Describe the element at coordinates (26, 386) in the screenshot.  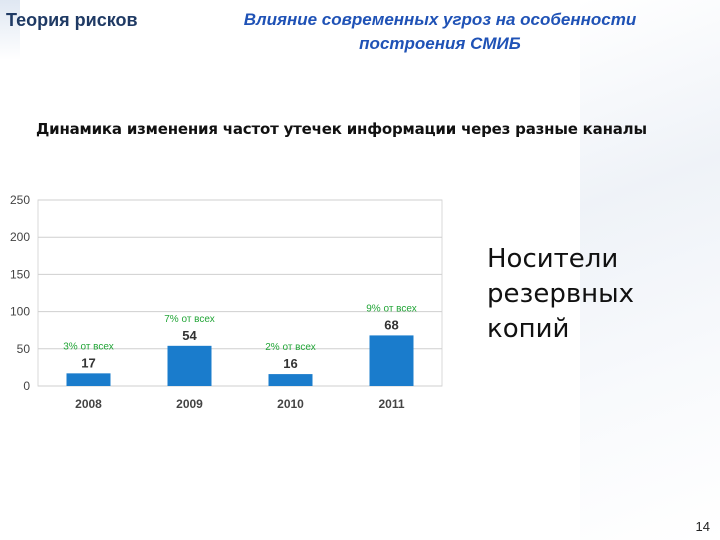
I see `y-tick-label: 0` at that location.